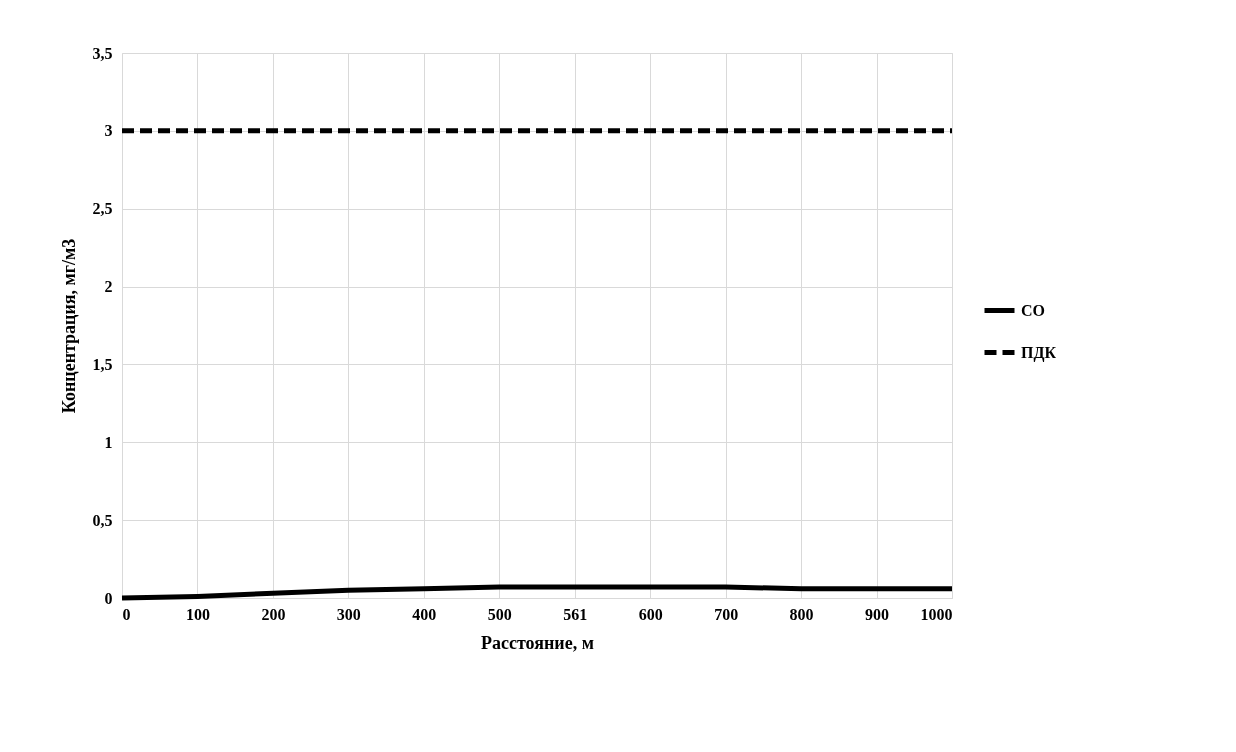 The width and height of the screenshot is (1236, 752). What do you see at coordinates (1033, 310) in the screenshot?
I see `legend-label: CO` at bounding box center [1033, 310].